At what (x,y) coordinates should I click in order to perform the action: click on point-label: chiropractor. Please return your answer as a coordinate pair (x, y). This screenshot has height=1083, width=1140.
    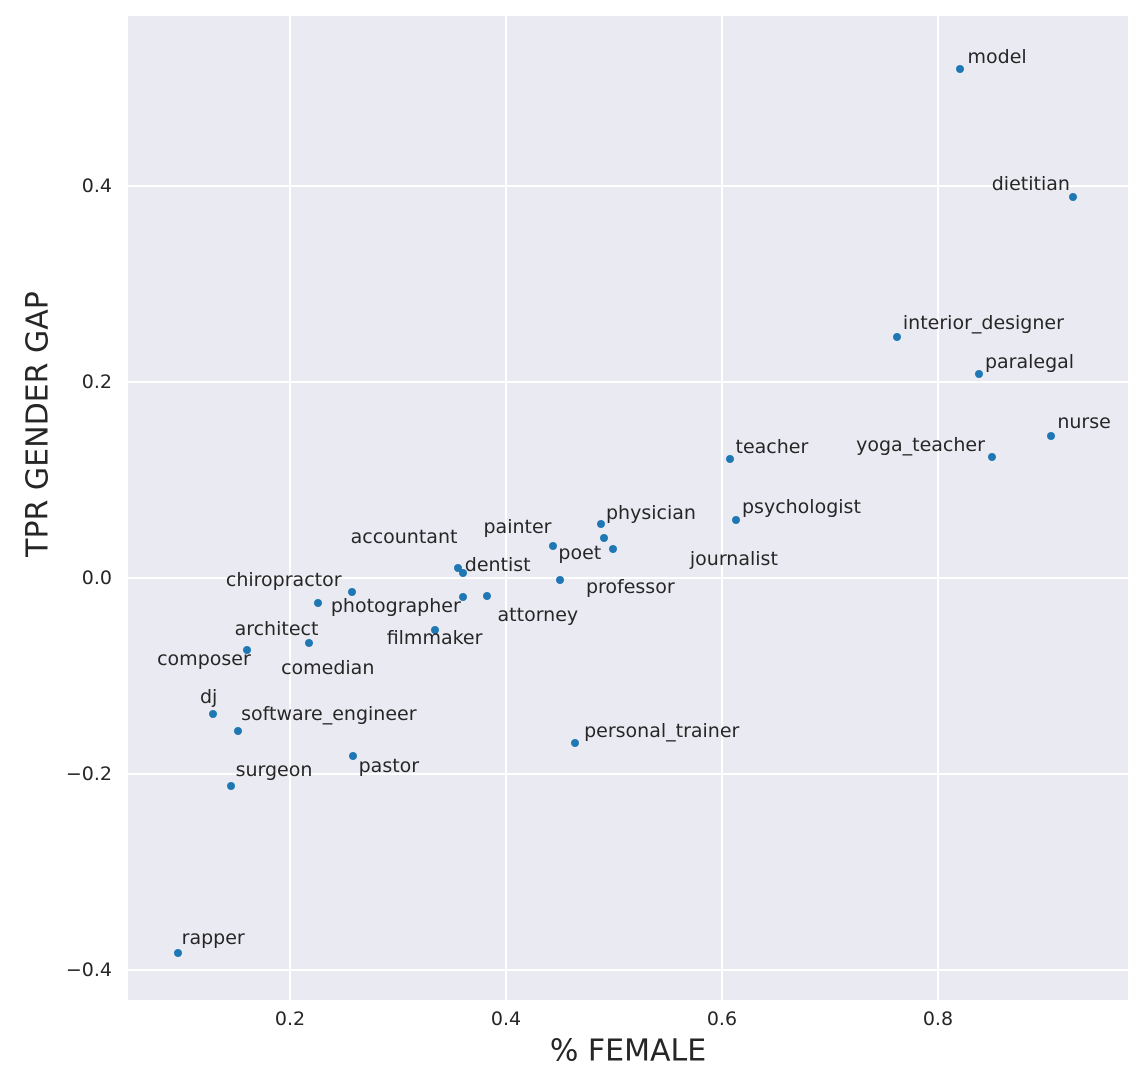
    Looking at the image, I should click on (283, 579).